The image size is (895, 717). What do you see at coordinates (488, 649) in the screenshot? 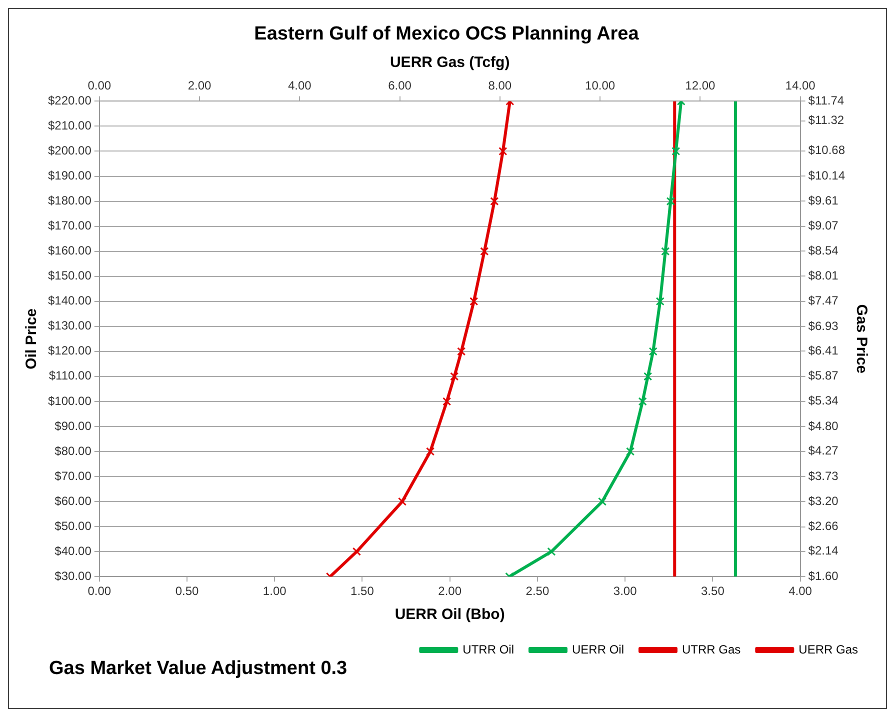
I see `legend-label: UTRR Oil` at bounding box center [488, 649].